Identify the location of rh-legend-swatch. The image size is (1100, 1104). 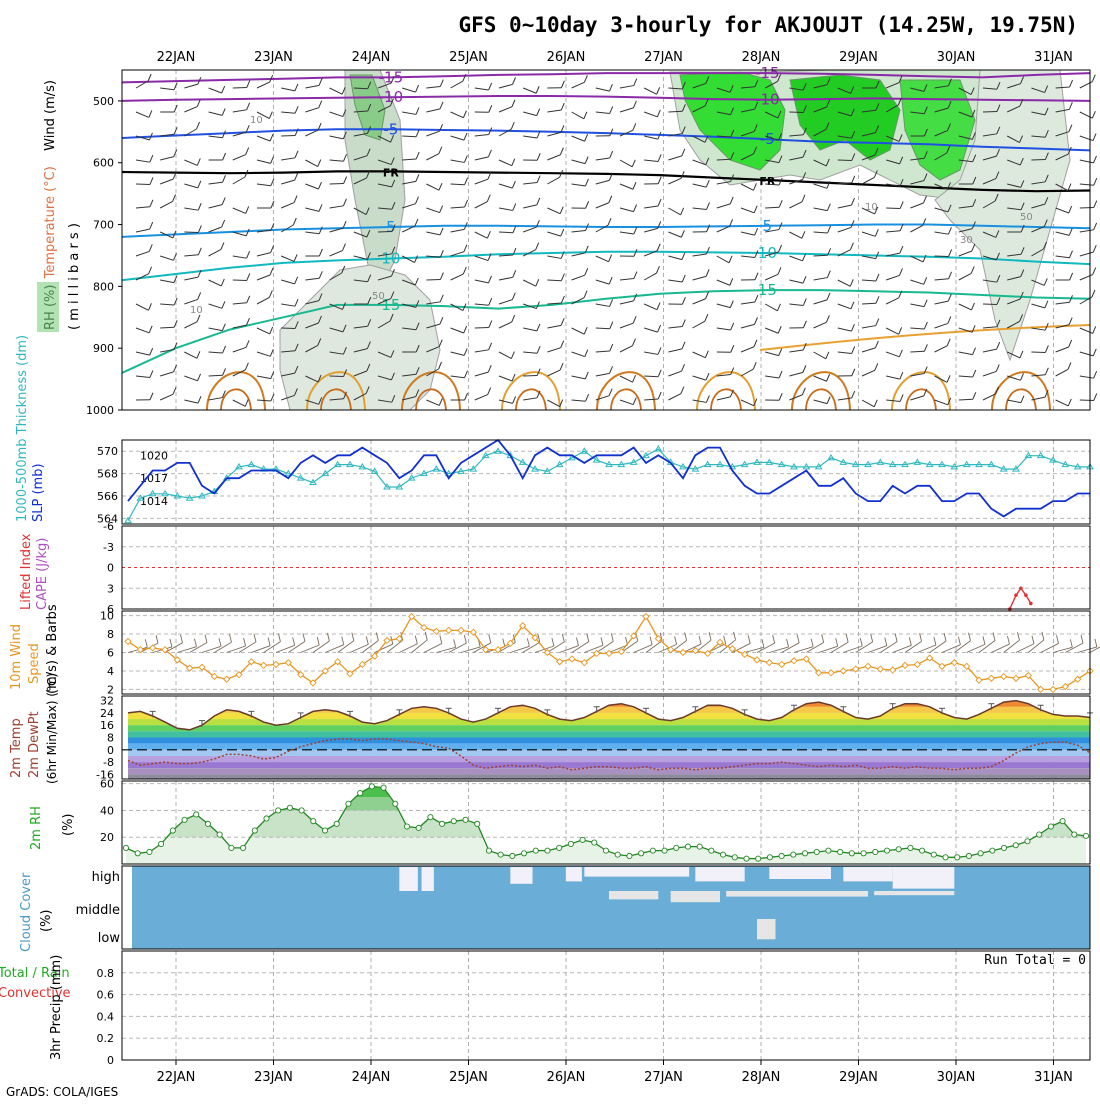
(48, 307).